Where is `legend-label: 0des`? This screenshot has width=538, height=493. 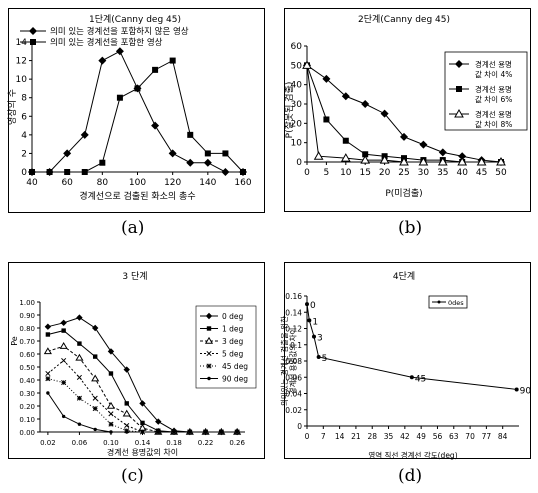
legend-label: 0des is located at coordinates (456, 303).